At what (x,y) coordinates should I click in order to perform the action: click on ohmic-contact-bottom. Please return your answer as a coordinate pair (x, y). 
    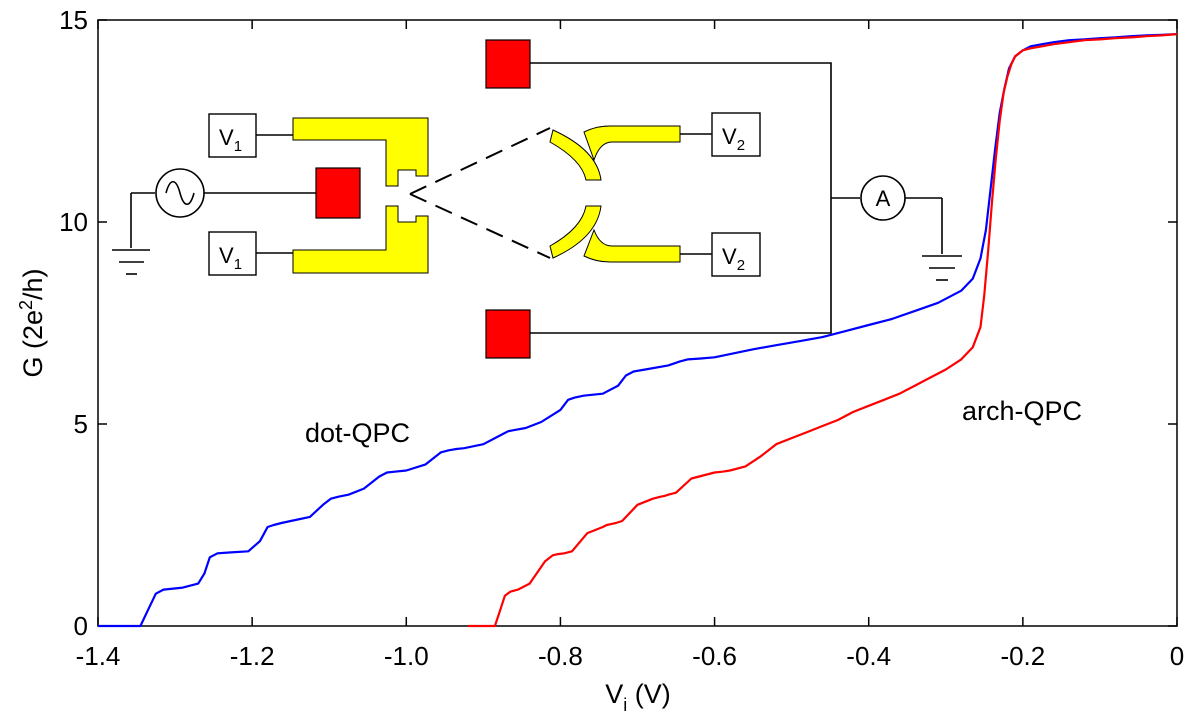
    Looking at the image, I should click on (508, 334).